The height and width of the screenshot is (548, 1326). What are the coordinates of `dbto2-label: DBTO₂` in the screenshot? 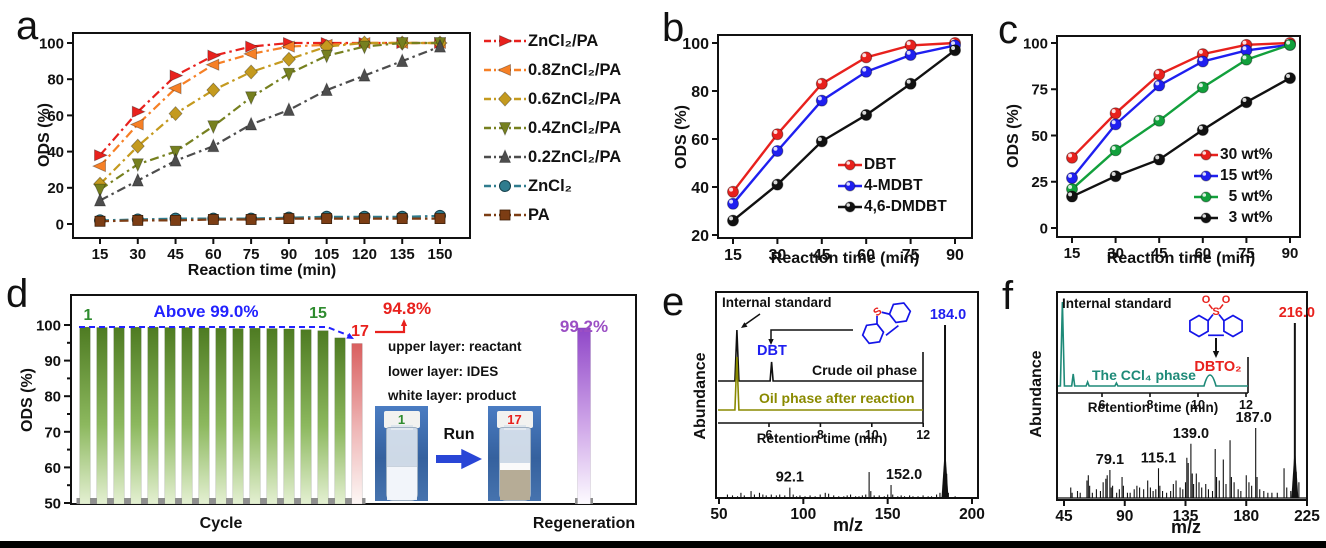 It's located at (1218, 367).